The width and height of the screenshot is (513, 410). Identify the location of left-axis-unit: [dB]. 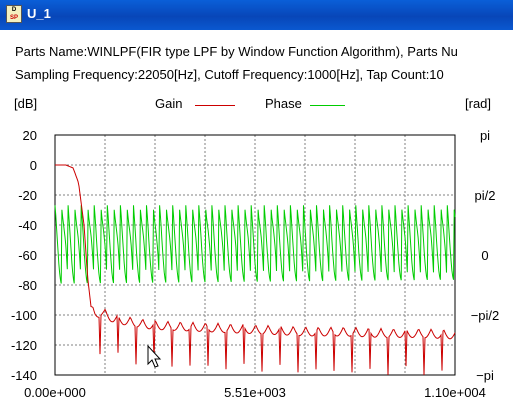
(26, 103).